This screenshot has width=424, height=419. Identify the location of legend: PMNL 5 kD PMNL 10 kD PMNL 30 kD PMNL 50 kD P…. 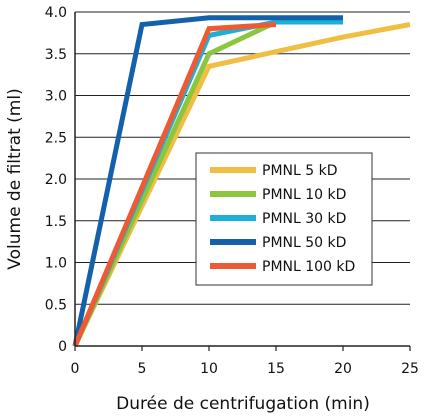
(284, 219).